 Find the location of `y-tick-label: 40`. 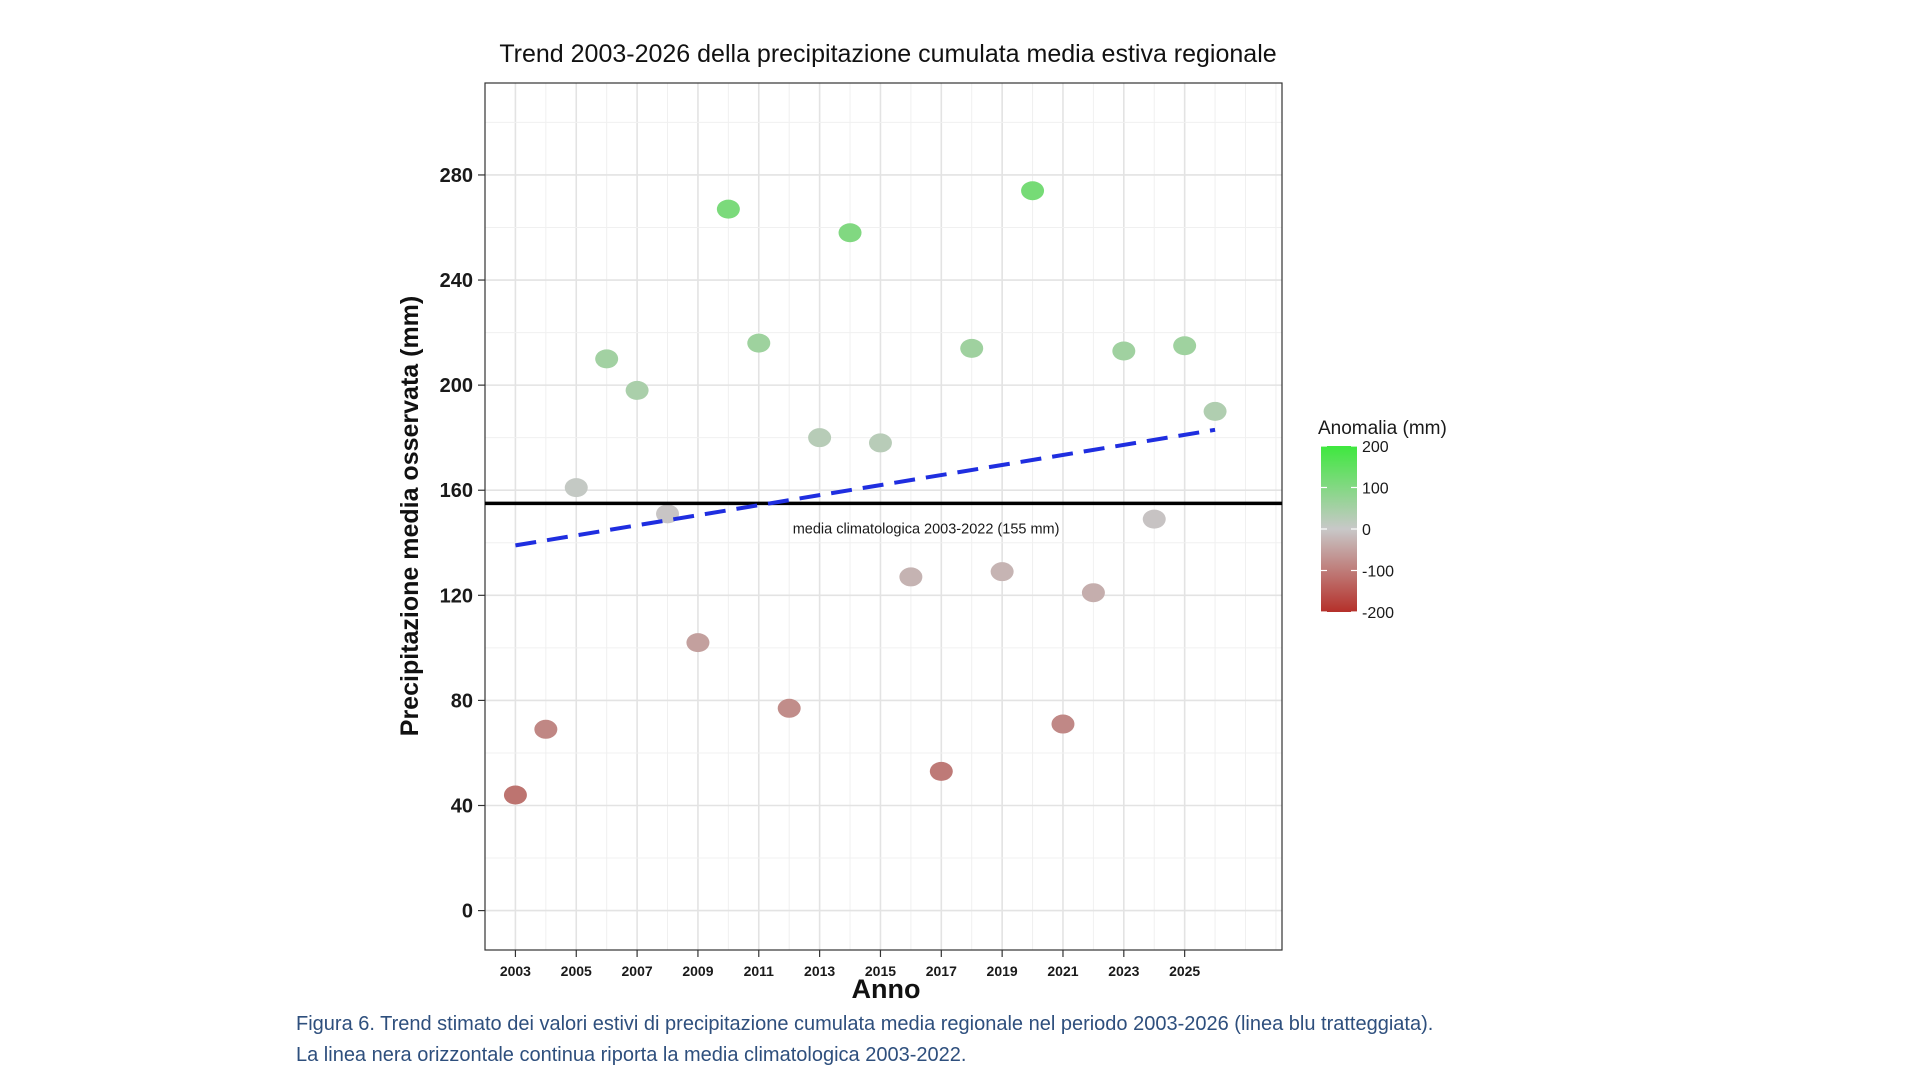

y-tick-label: 40 is located at coordinates (462, 807).